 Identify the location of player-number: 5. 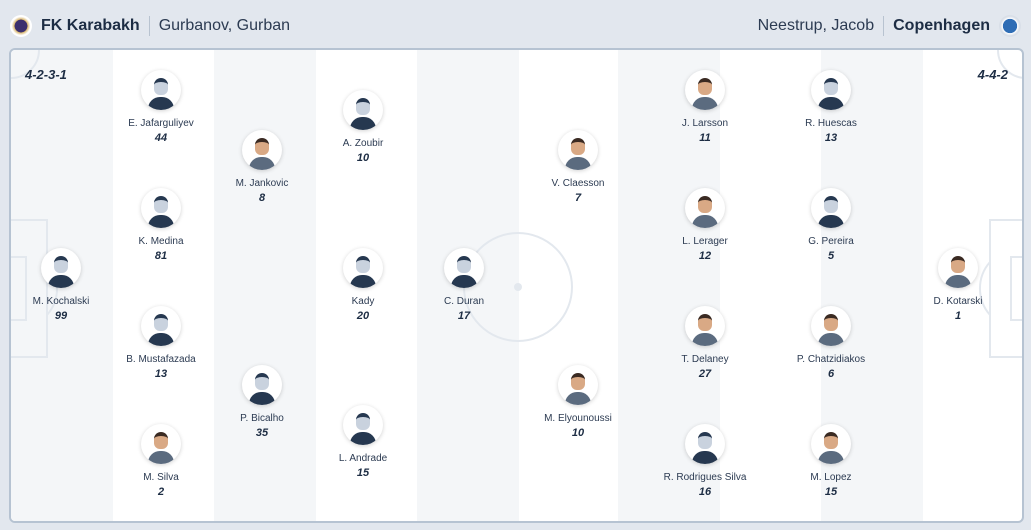
(831, 256).